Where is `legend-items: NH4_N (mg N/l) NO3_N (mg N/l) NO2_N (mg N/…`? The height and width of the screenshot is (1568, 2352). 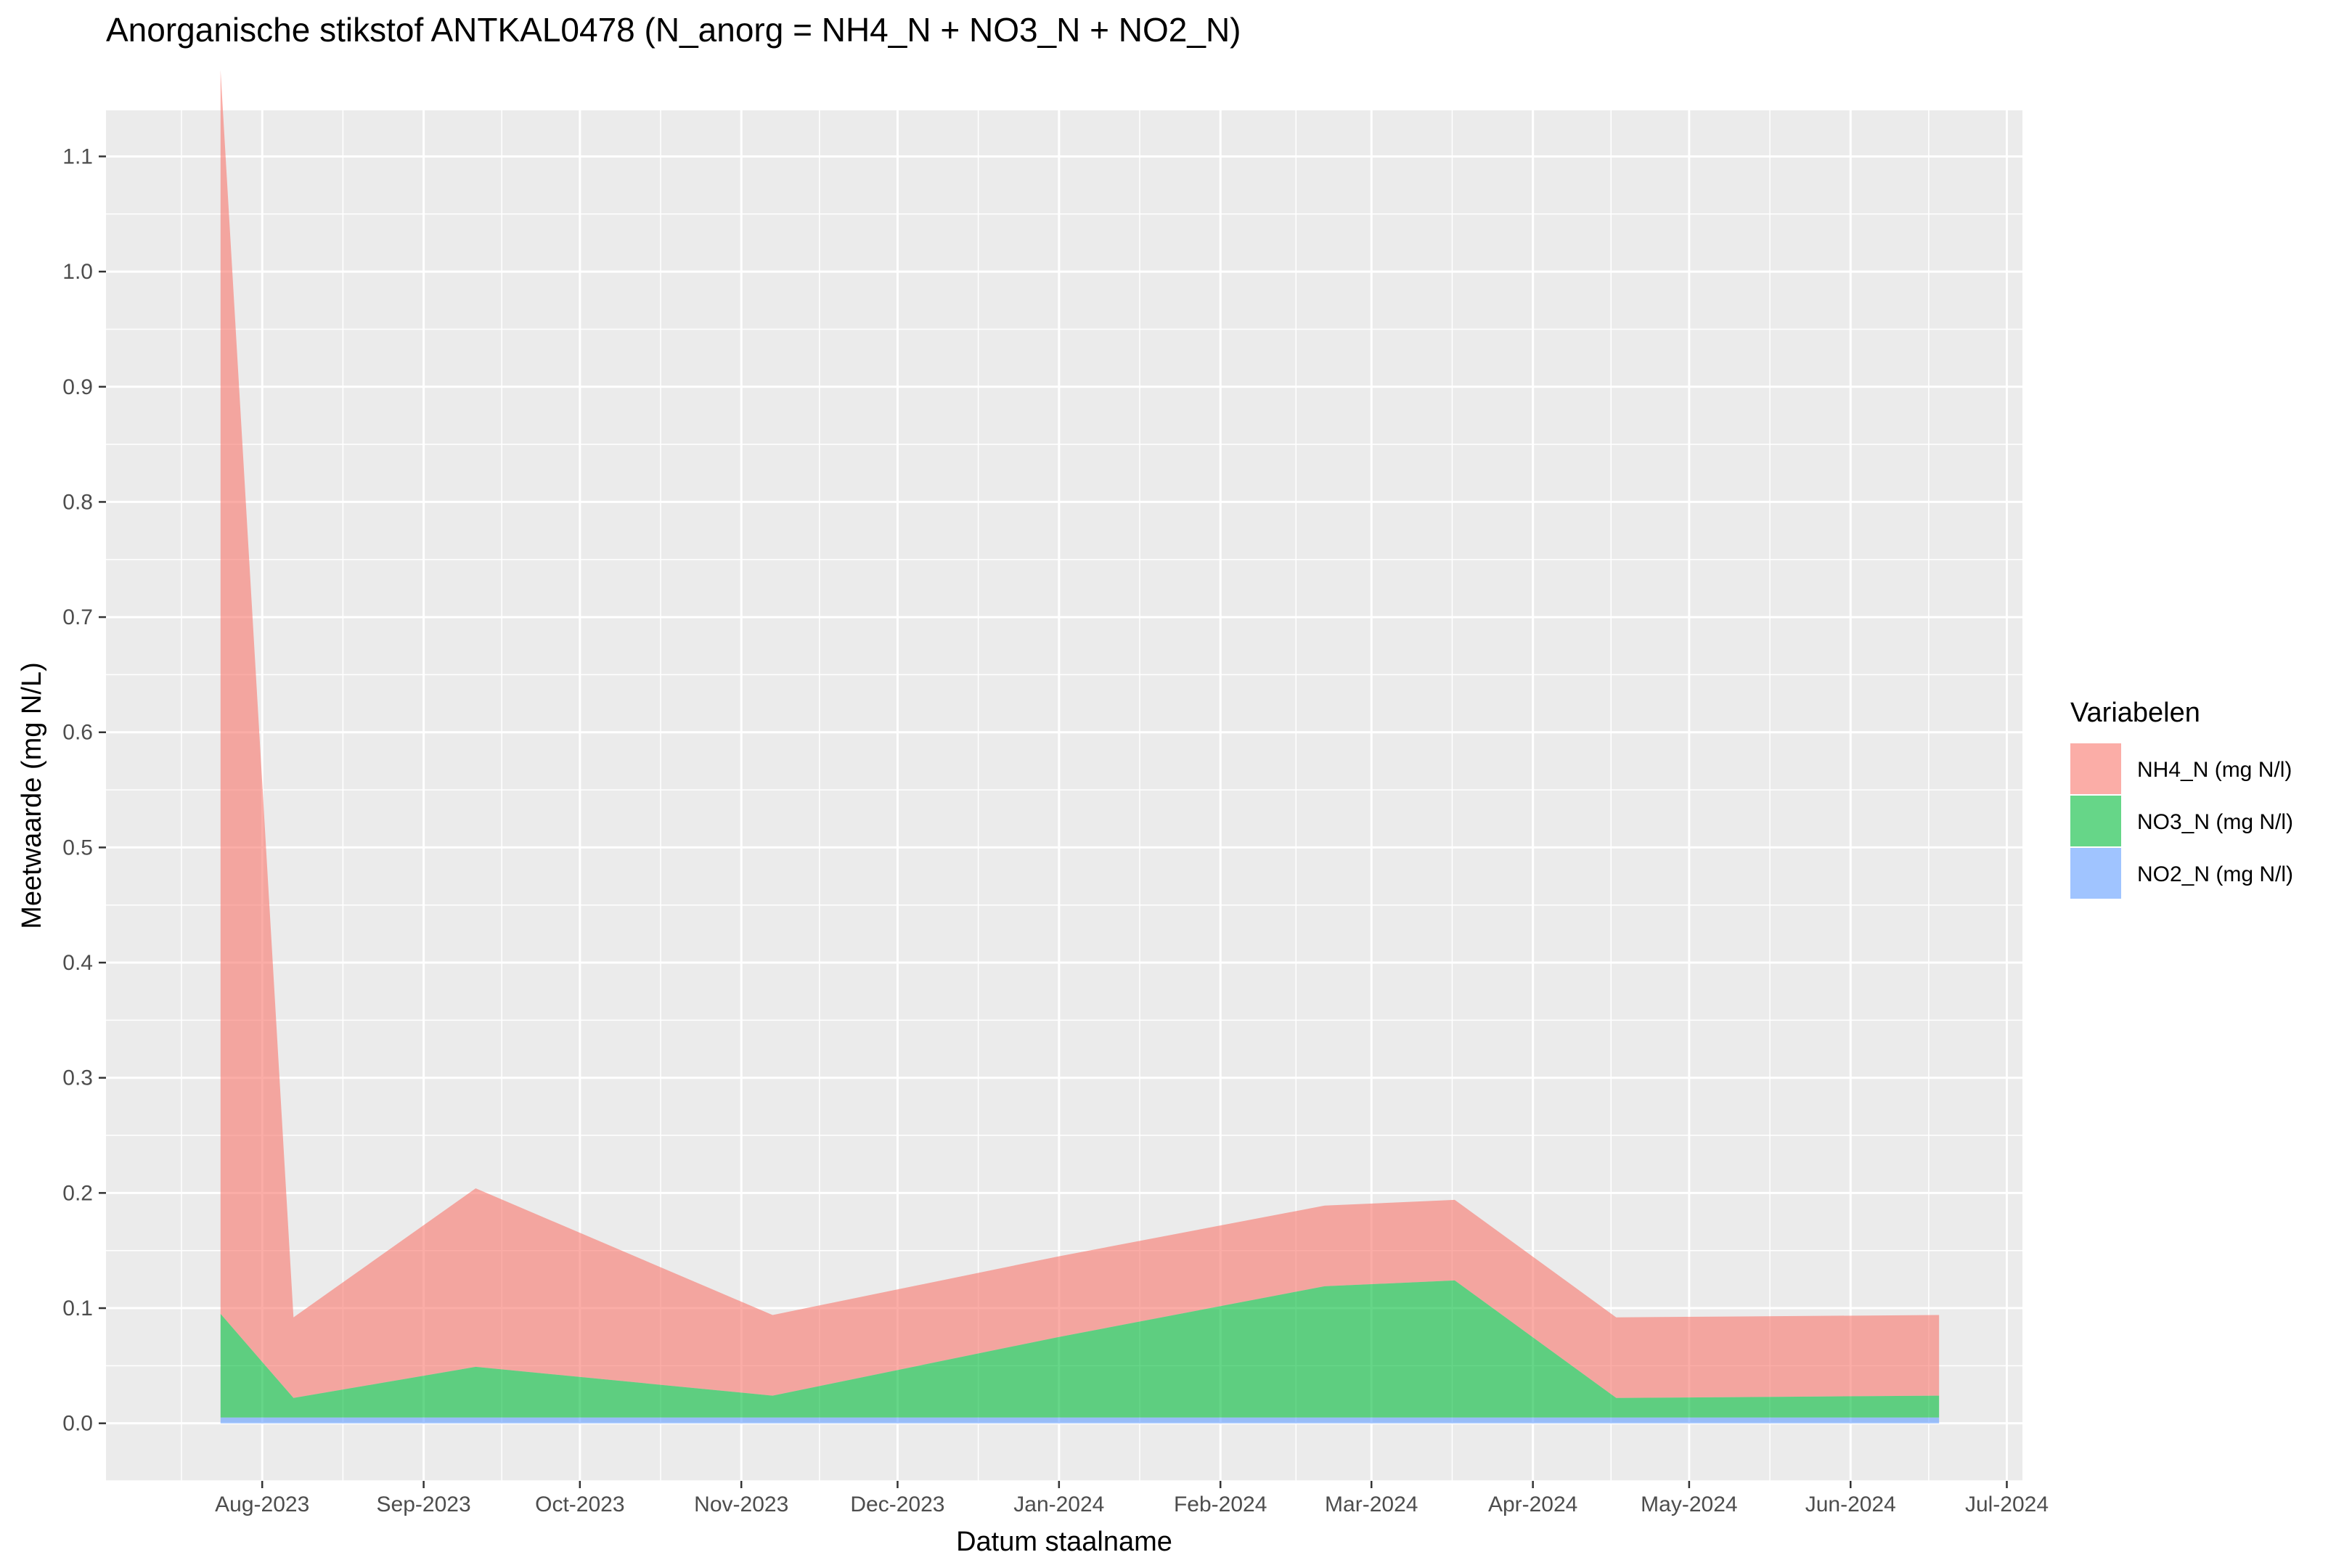 legend-items: NH4_N (mg N/l) NO3_N (mg N/l) NO2_N (mg N/… is located at coordinates (2181, 821).